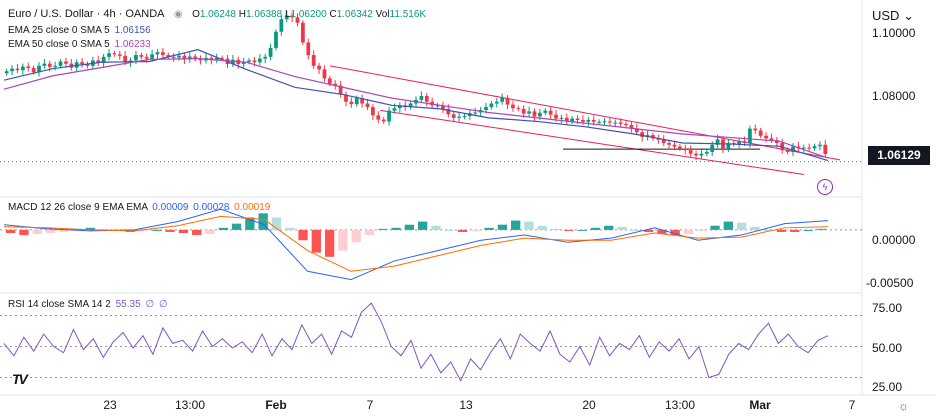 The width and height of the screenshot is (936, 420). Describe the element at coordinates (178, 14) in the screenshot. I see `eye-off-icon: ◉` at that location.